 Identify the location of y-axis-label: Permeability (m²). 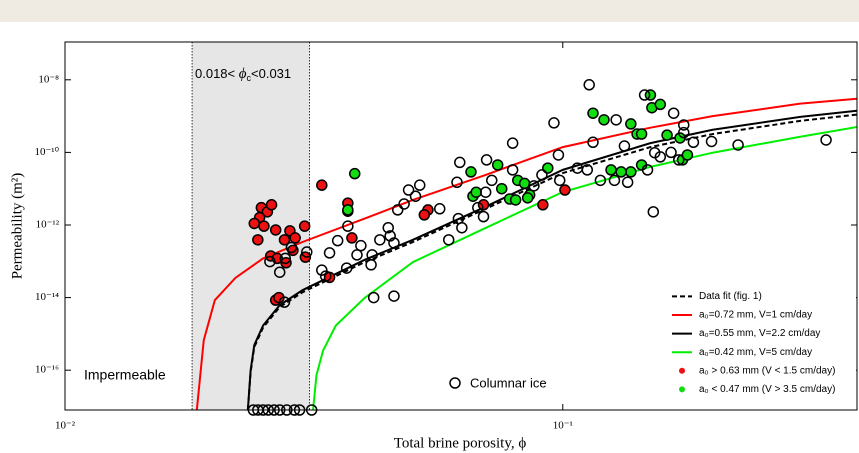
(17, 226).